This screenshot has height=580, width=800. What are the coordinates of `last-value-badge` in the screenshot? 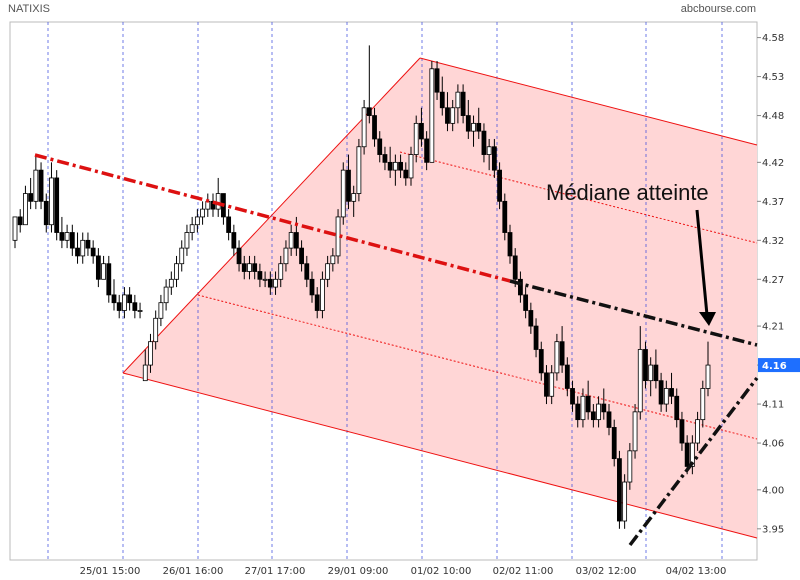 It's located at (779, 365).